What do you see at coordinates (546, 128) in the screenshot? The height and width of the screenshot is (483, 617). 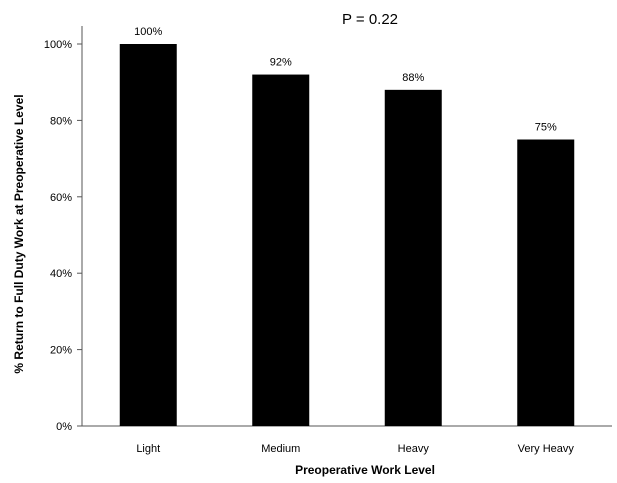 I see `data-label: 75%` at bounding box center [546, 128].